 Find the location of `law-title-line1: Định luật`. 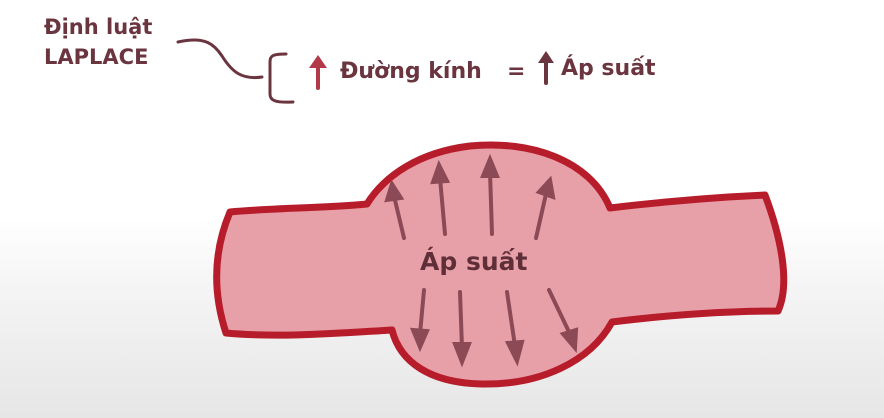

law-title-line1: Định luật is located at coordinates (98, 27).